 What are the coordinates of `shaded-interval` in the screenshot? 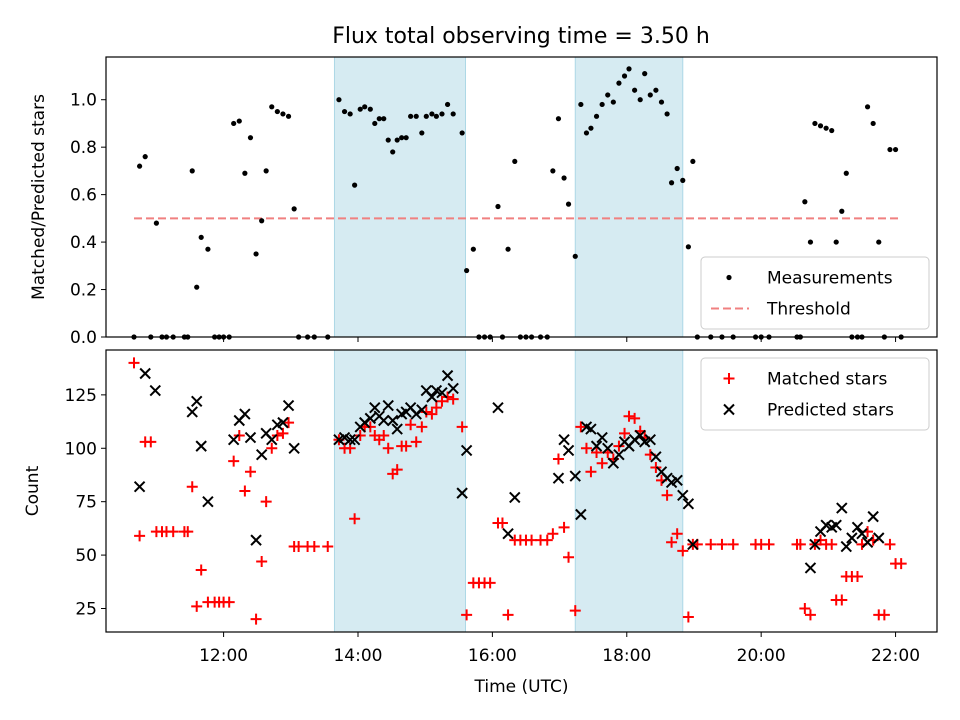 It's located at (629, 491).